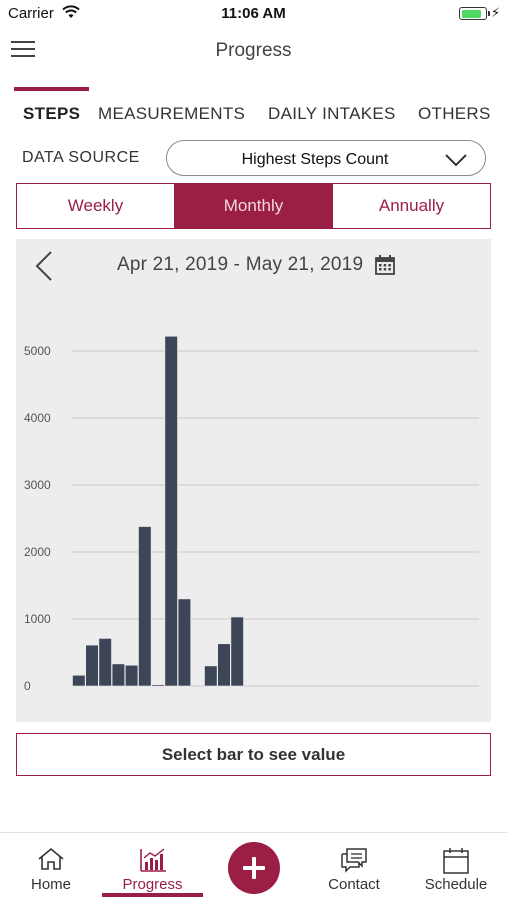 The height and width of the screenshot is (900, 507). What do you see at coordinates (37, 619) in the screenshot?
I see `y-tick-label: 1000` at bounding box center [37, 619].